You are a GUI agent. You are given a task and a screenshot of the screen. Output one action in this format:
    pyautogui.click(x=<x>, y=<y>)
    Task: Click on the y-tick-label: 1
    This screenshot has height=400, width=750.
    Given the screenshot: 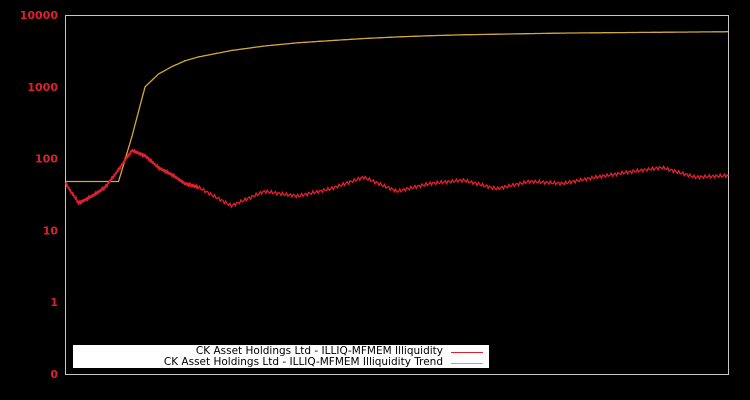 What is the action you would take?
    pyautogui.click(x=54, y=302)
    